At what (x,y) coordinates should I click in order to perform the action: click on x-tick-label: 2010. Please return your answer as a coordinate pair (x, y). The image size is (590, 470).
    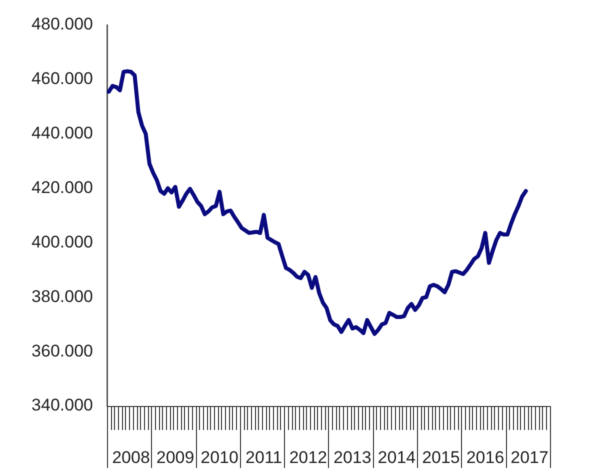
    Looking at the image, I should click on (219, 457).